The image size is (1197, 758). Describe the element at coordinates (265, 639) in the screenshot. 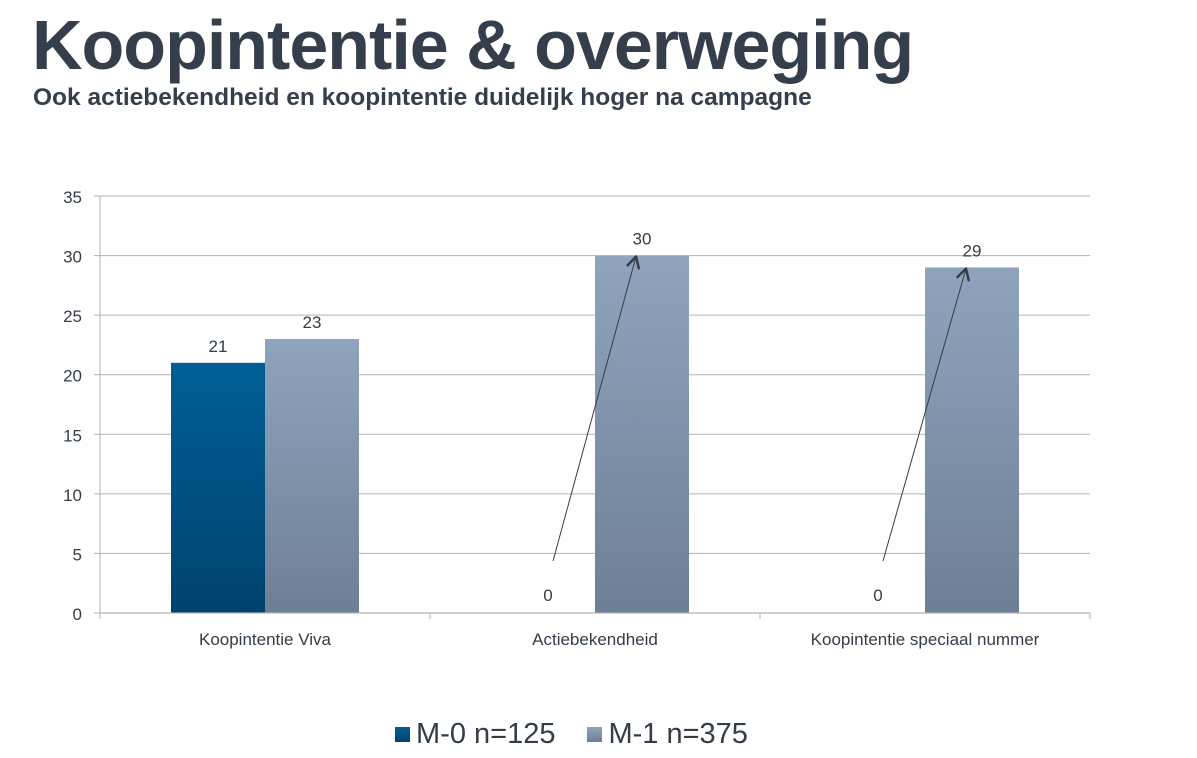

I see `x-tick-label: Koopintentie Viva` at that location.